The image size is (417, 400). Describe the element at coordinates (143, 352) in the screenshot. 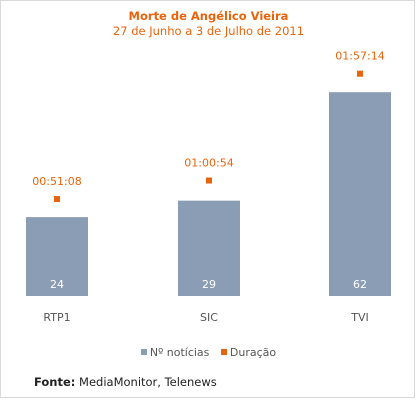

I see `legend-swatch-news-count` at that location.